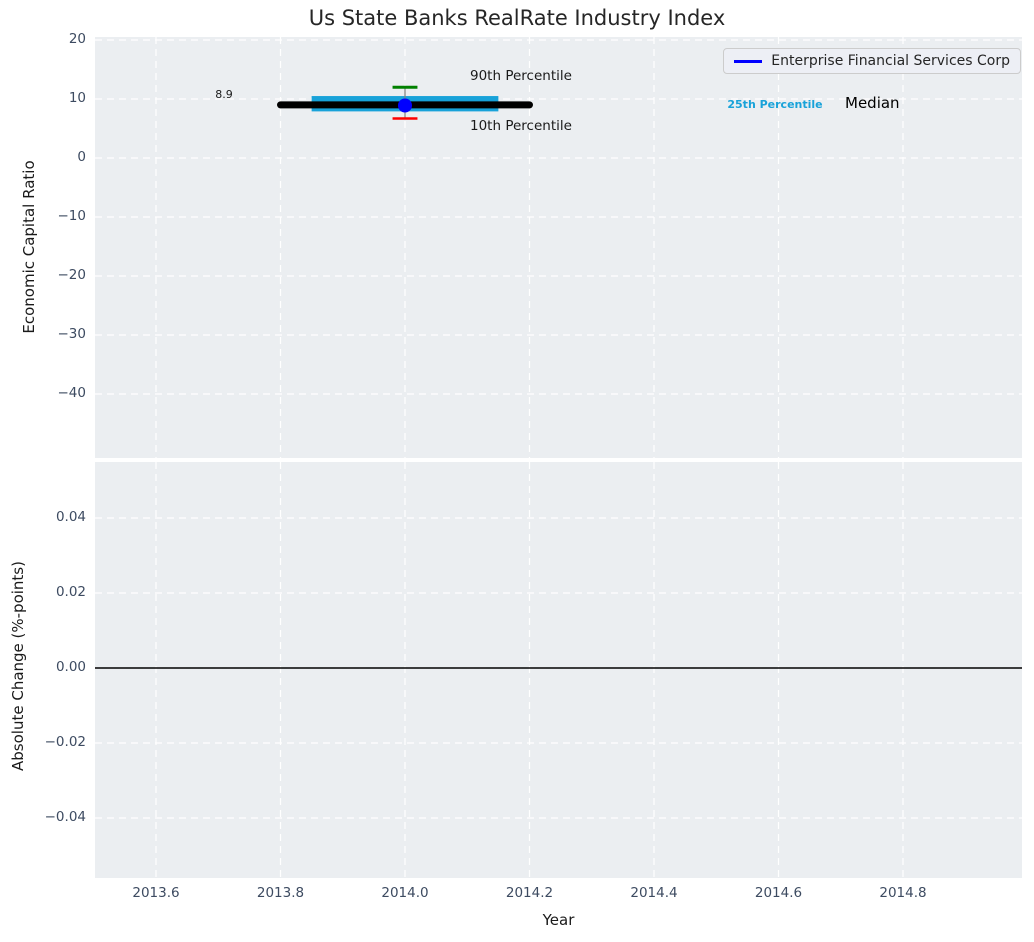 The height and width of the screenshot is (942, 1034). I want to click on legend-line-icon, so click(748, 61).